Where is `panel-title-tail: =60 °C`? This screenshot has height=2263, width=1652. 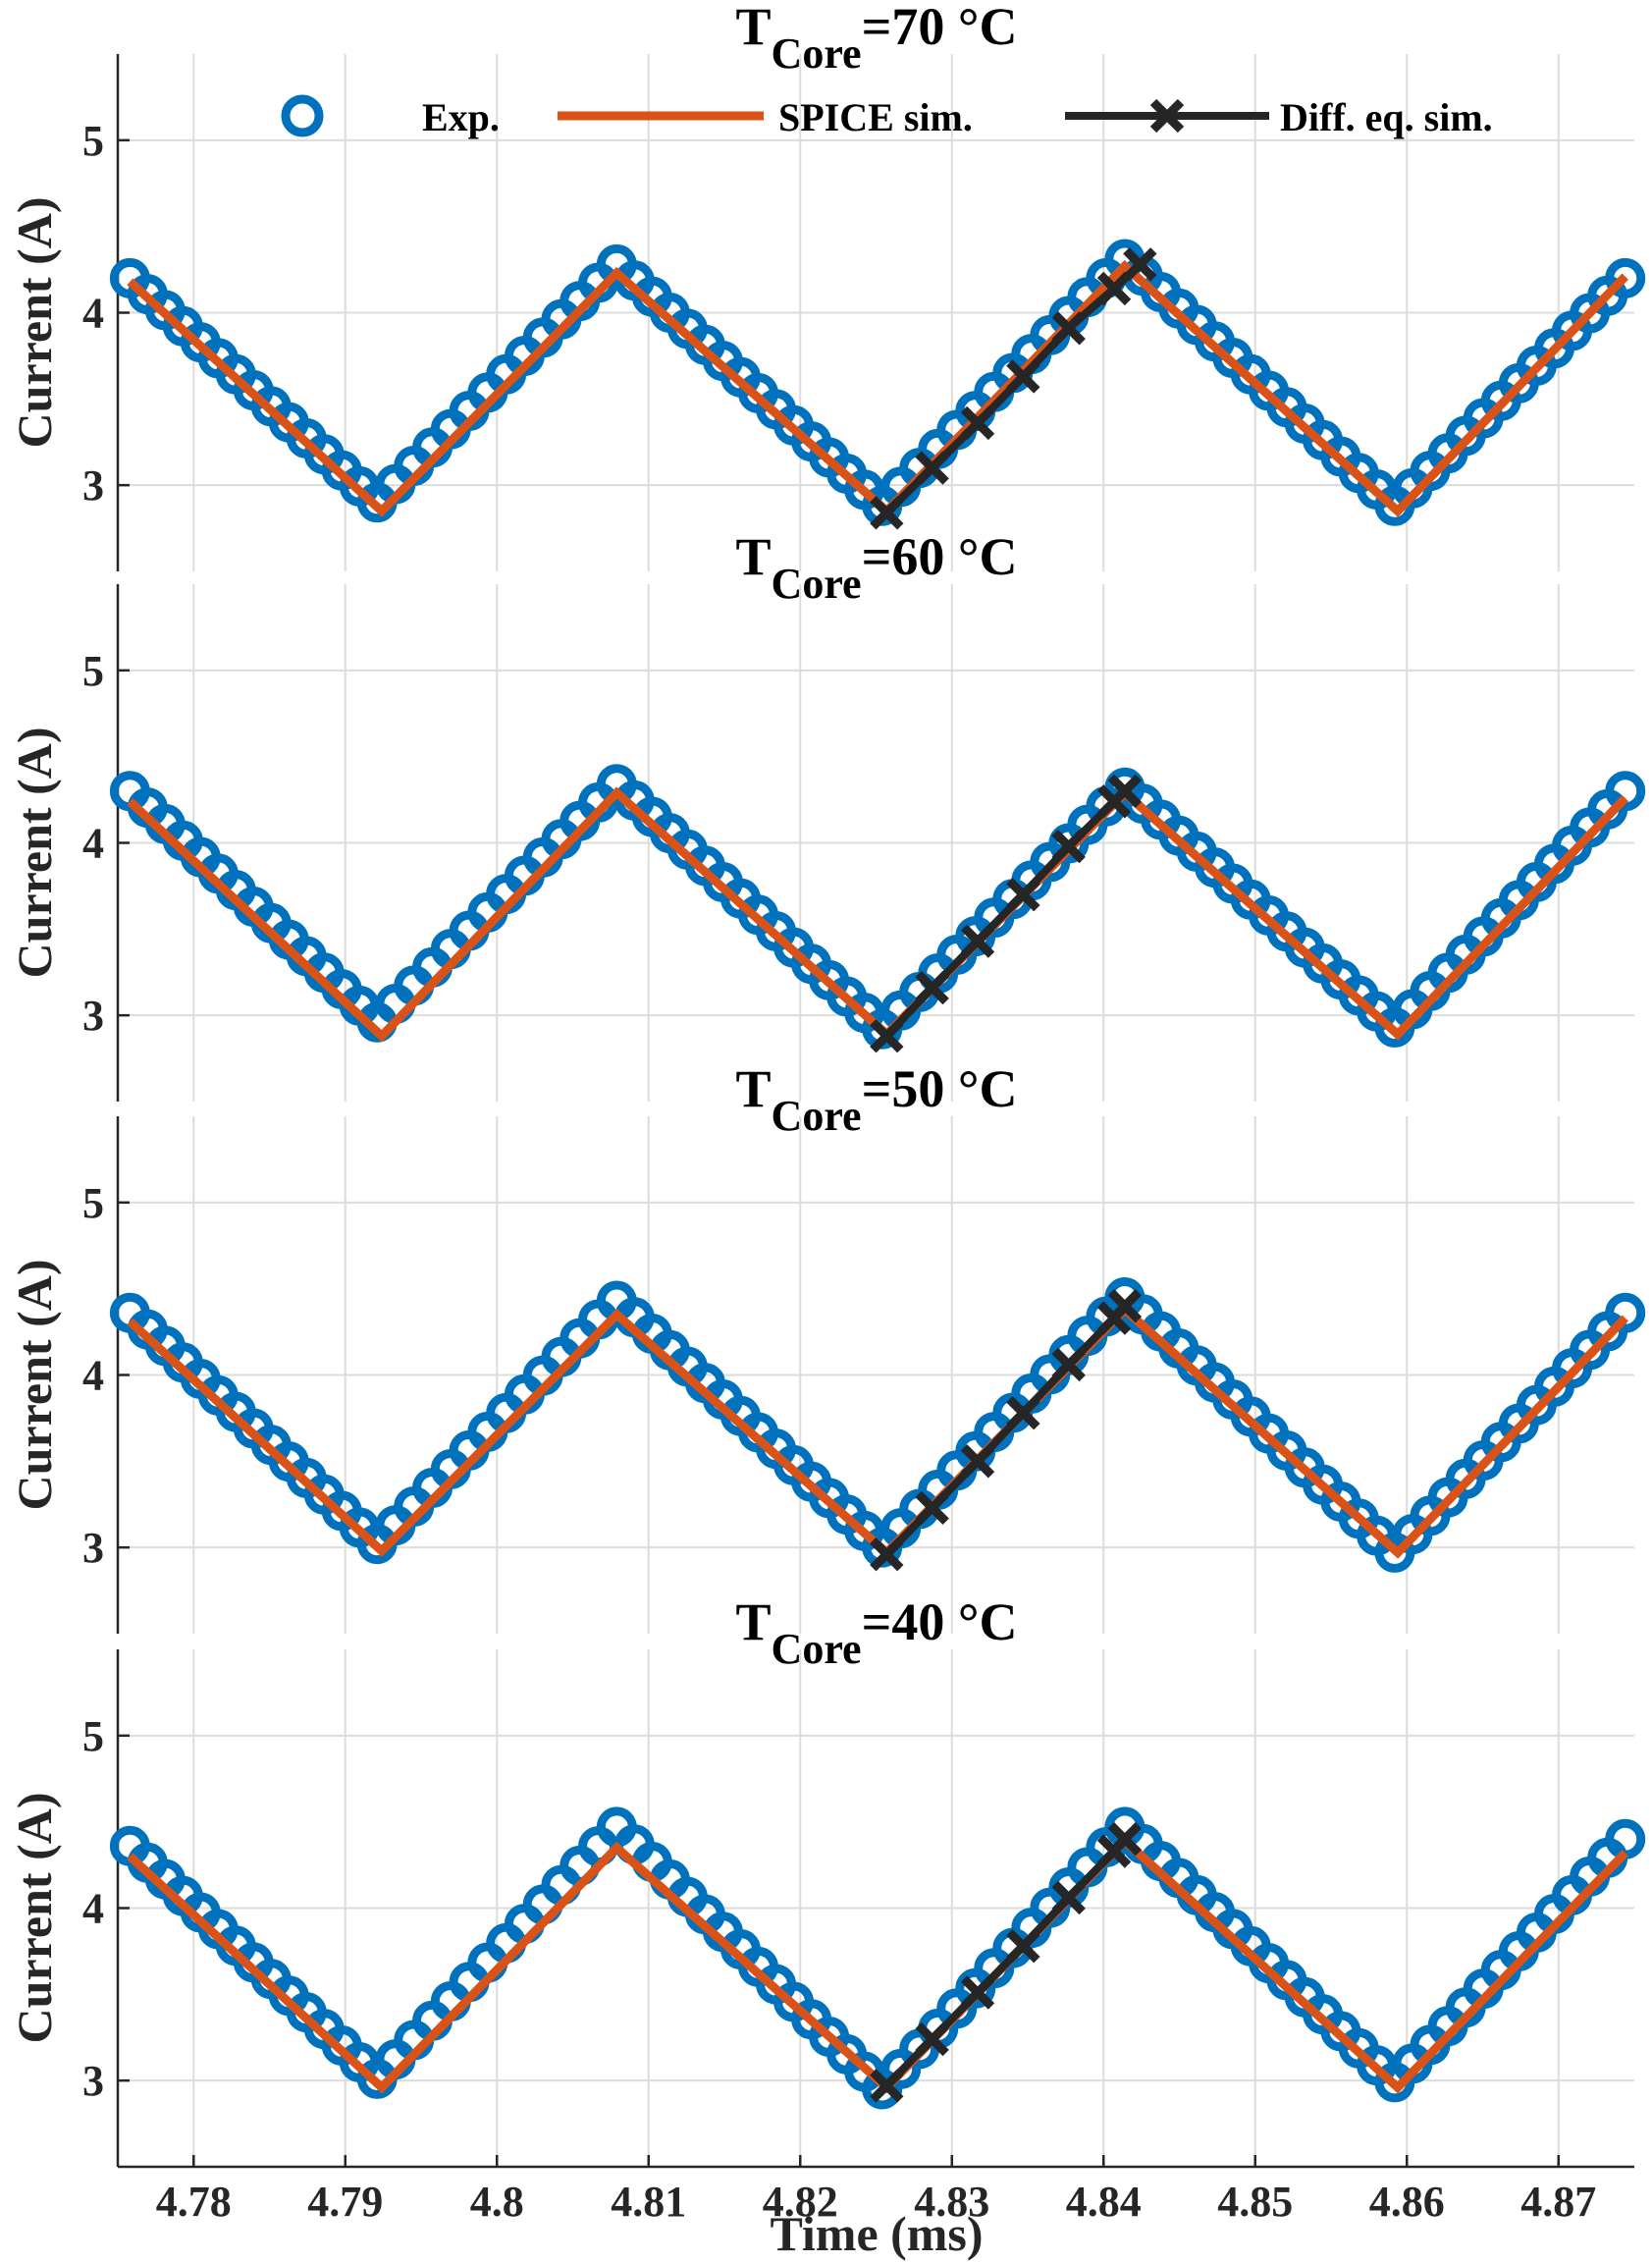
panel-title-tail: =60 °C is located at coordinates (940, 556).